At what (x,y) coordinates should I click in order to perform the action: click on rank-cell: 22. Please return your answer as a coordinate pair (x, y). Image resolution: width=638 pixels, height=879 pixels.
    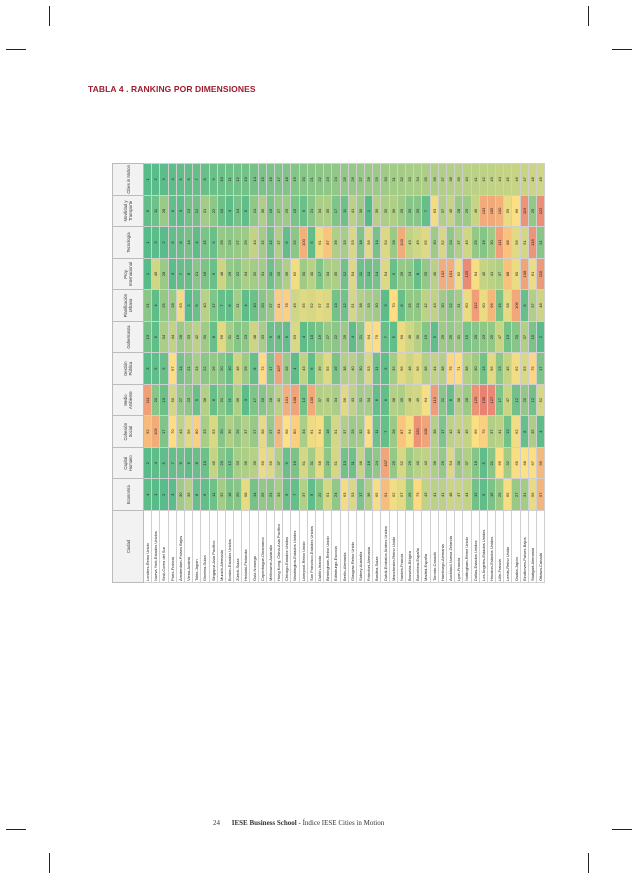
    Looking at the image, I should click on (204, 368).